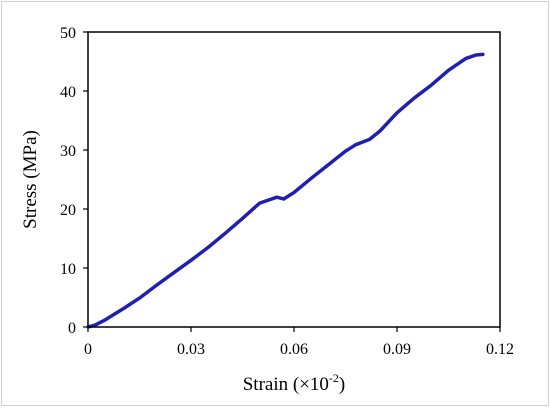 This screenshot has width=550, height=412. Describe the element at coordinates (68, 151) in the screenshot. I see `y-tick-label: 30` at that location.